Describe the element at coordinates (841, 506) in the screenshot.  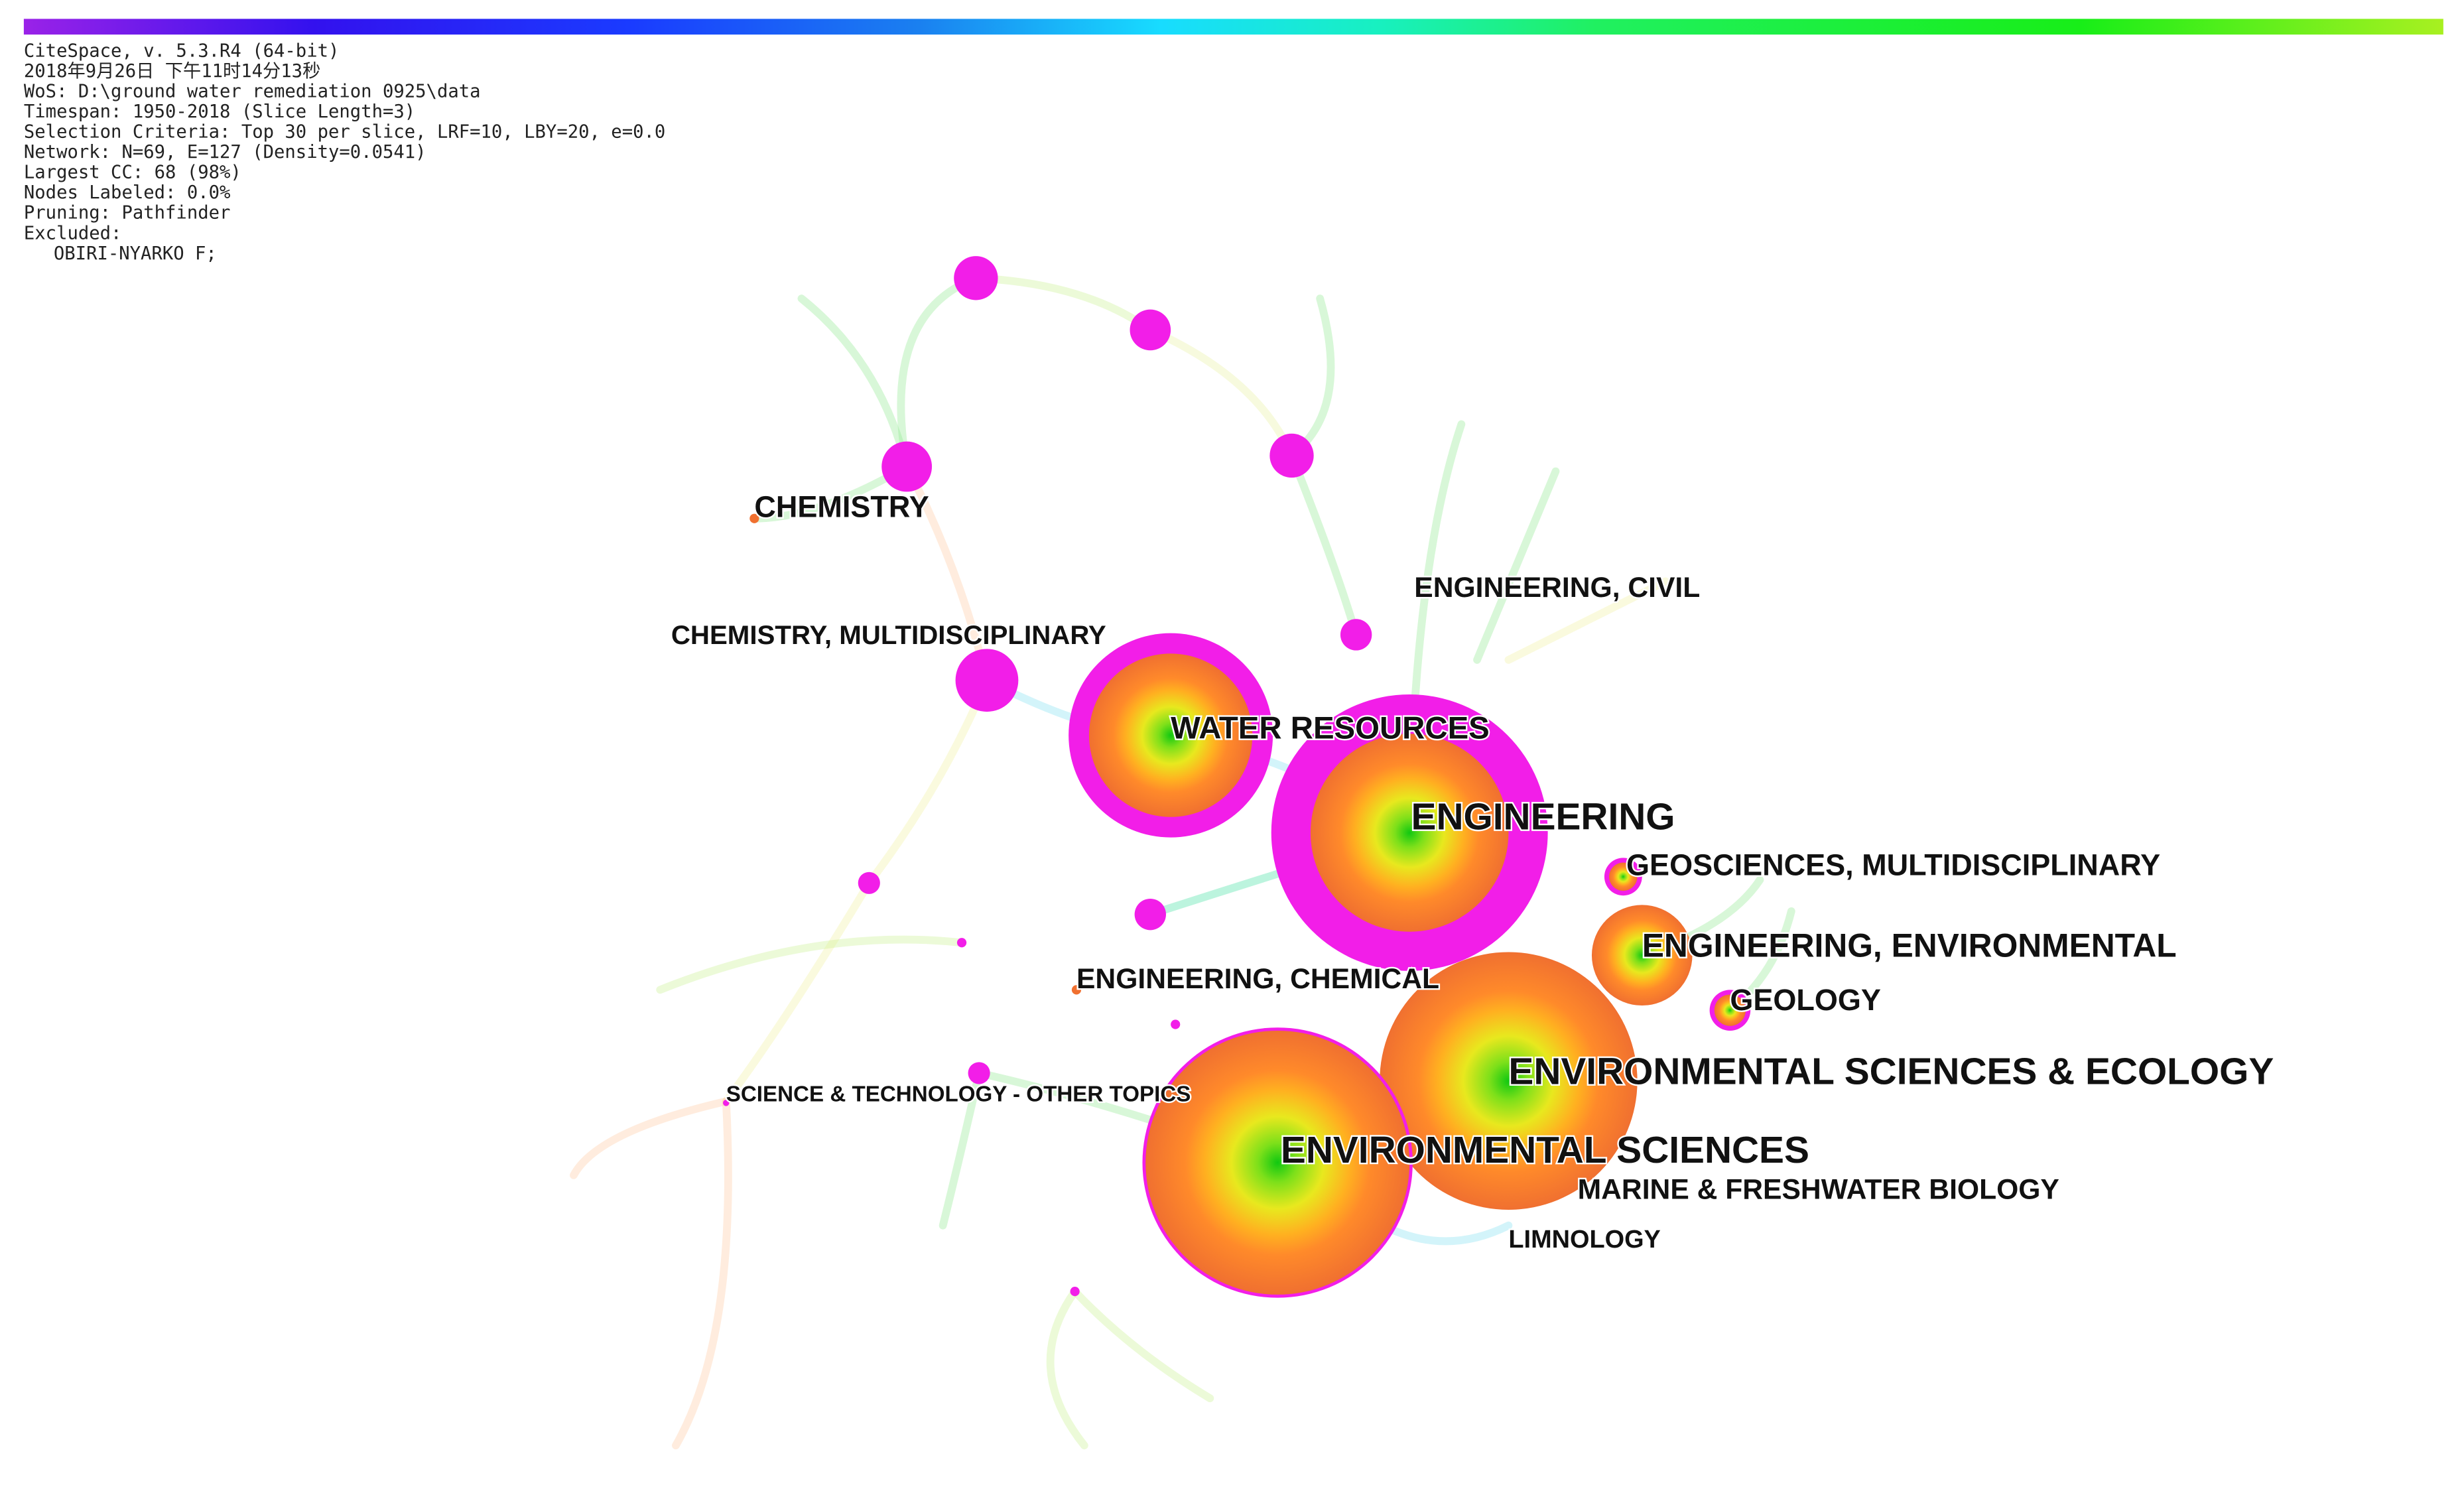
I see `node-label: CHEMISTRY` at that location.